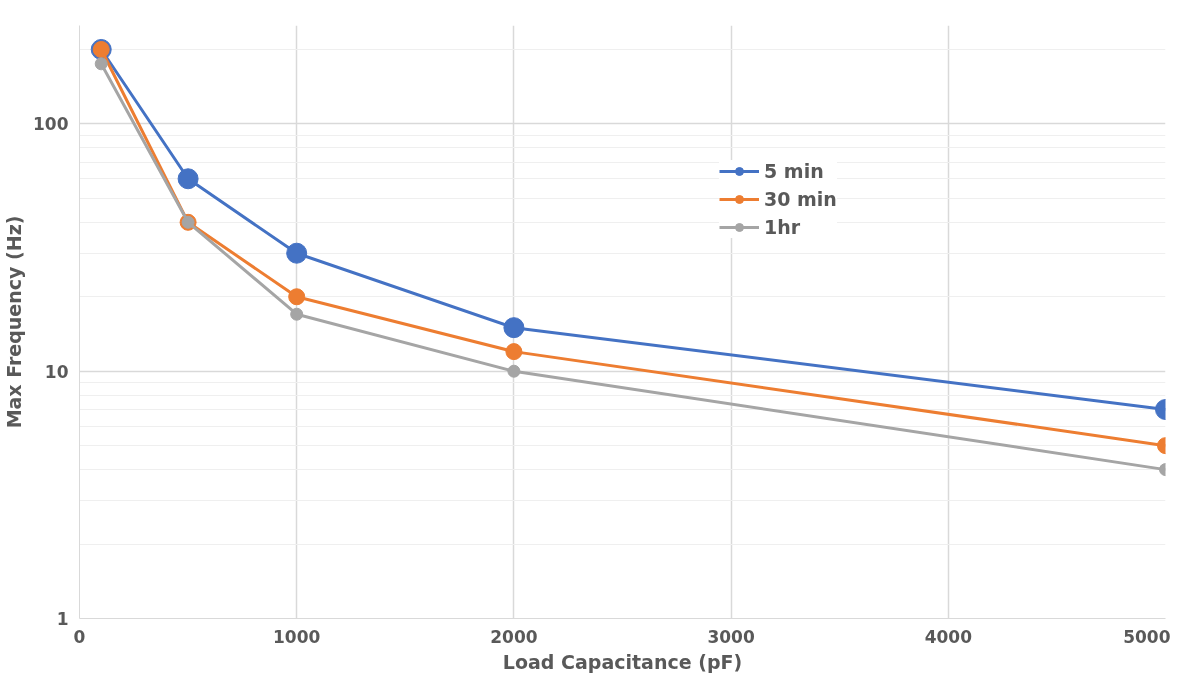 This screenshot has width=1182, height=683. What do you see at coordinates (14, 322) in the screenshot?
I see `y-axis-title: Max Frequency (Hz)` at bounding box center [14, 322].